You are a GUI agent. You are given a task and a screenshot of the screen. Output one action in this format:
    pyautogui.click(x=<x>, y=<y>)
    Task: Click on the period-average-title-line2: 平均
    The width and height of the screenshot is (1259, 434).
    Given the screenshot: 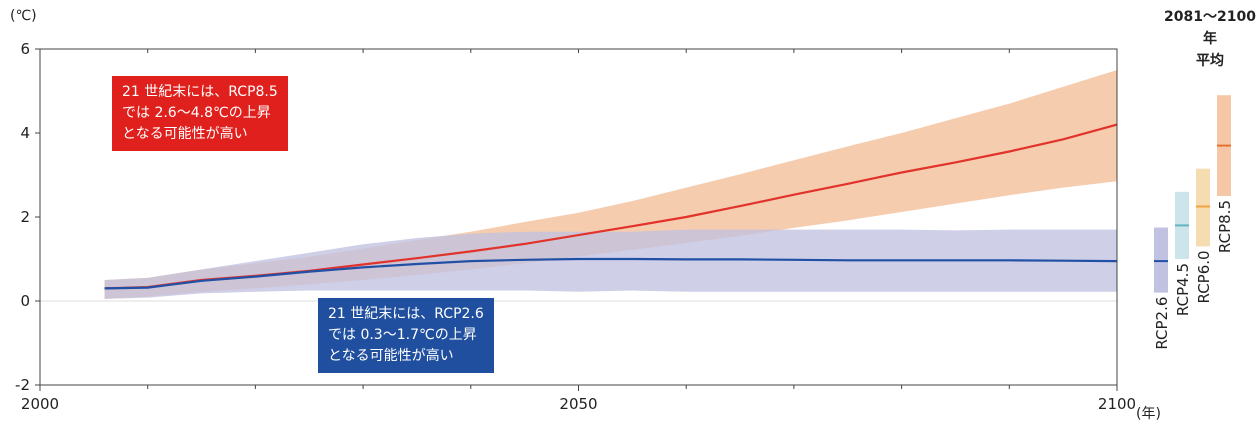 What is the action you would take?
    pyautogui.click(x=1210, y=61)
    